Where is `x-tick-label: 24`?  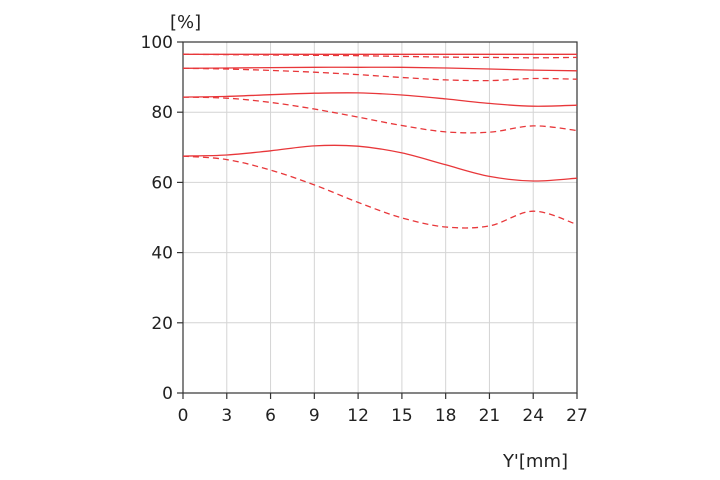 x-tick-label: 24 is located at coordinates (533, 416).